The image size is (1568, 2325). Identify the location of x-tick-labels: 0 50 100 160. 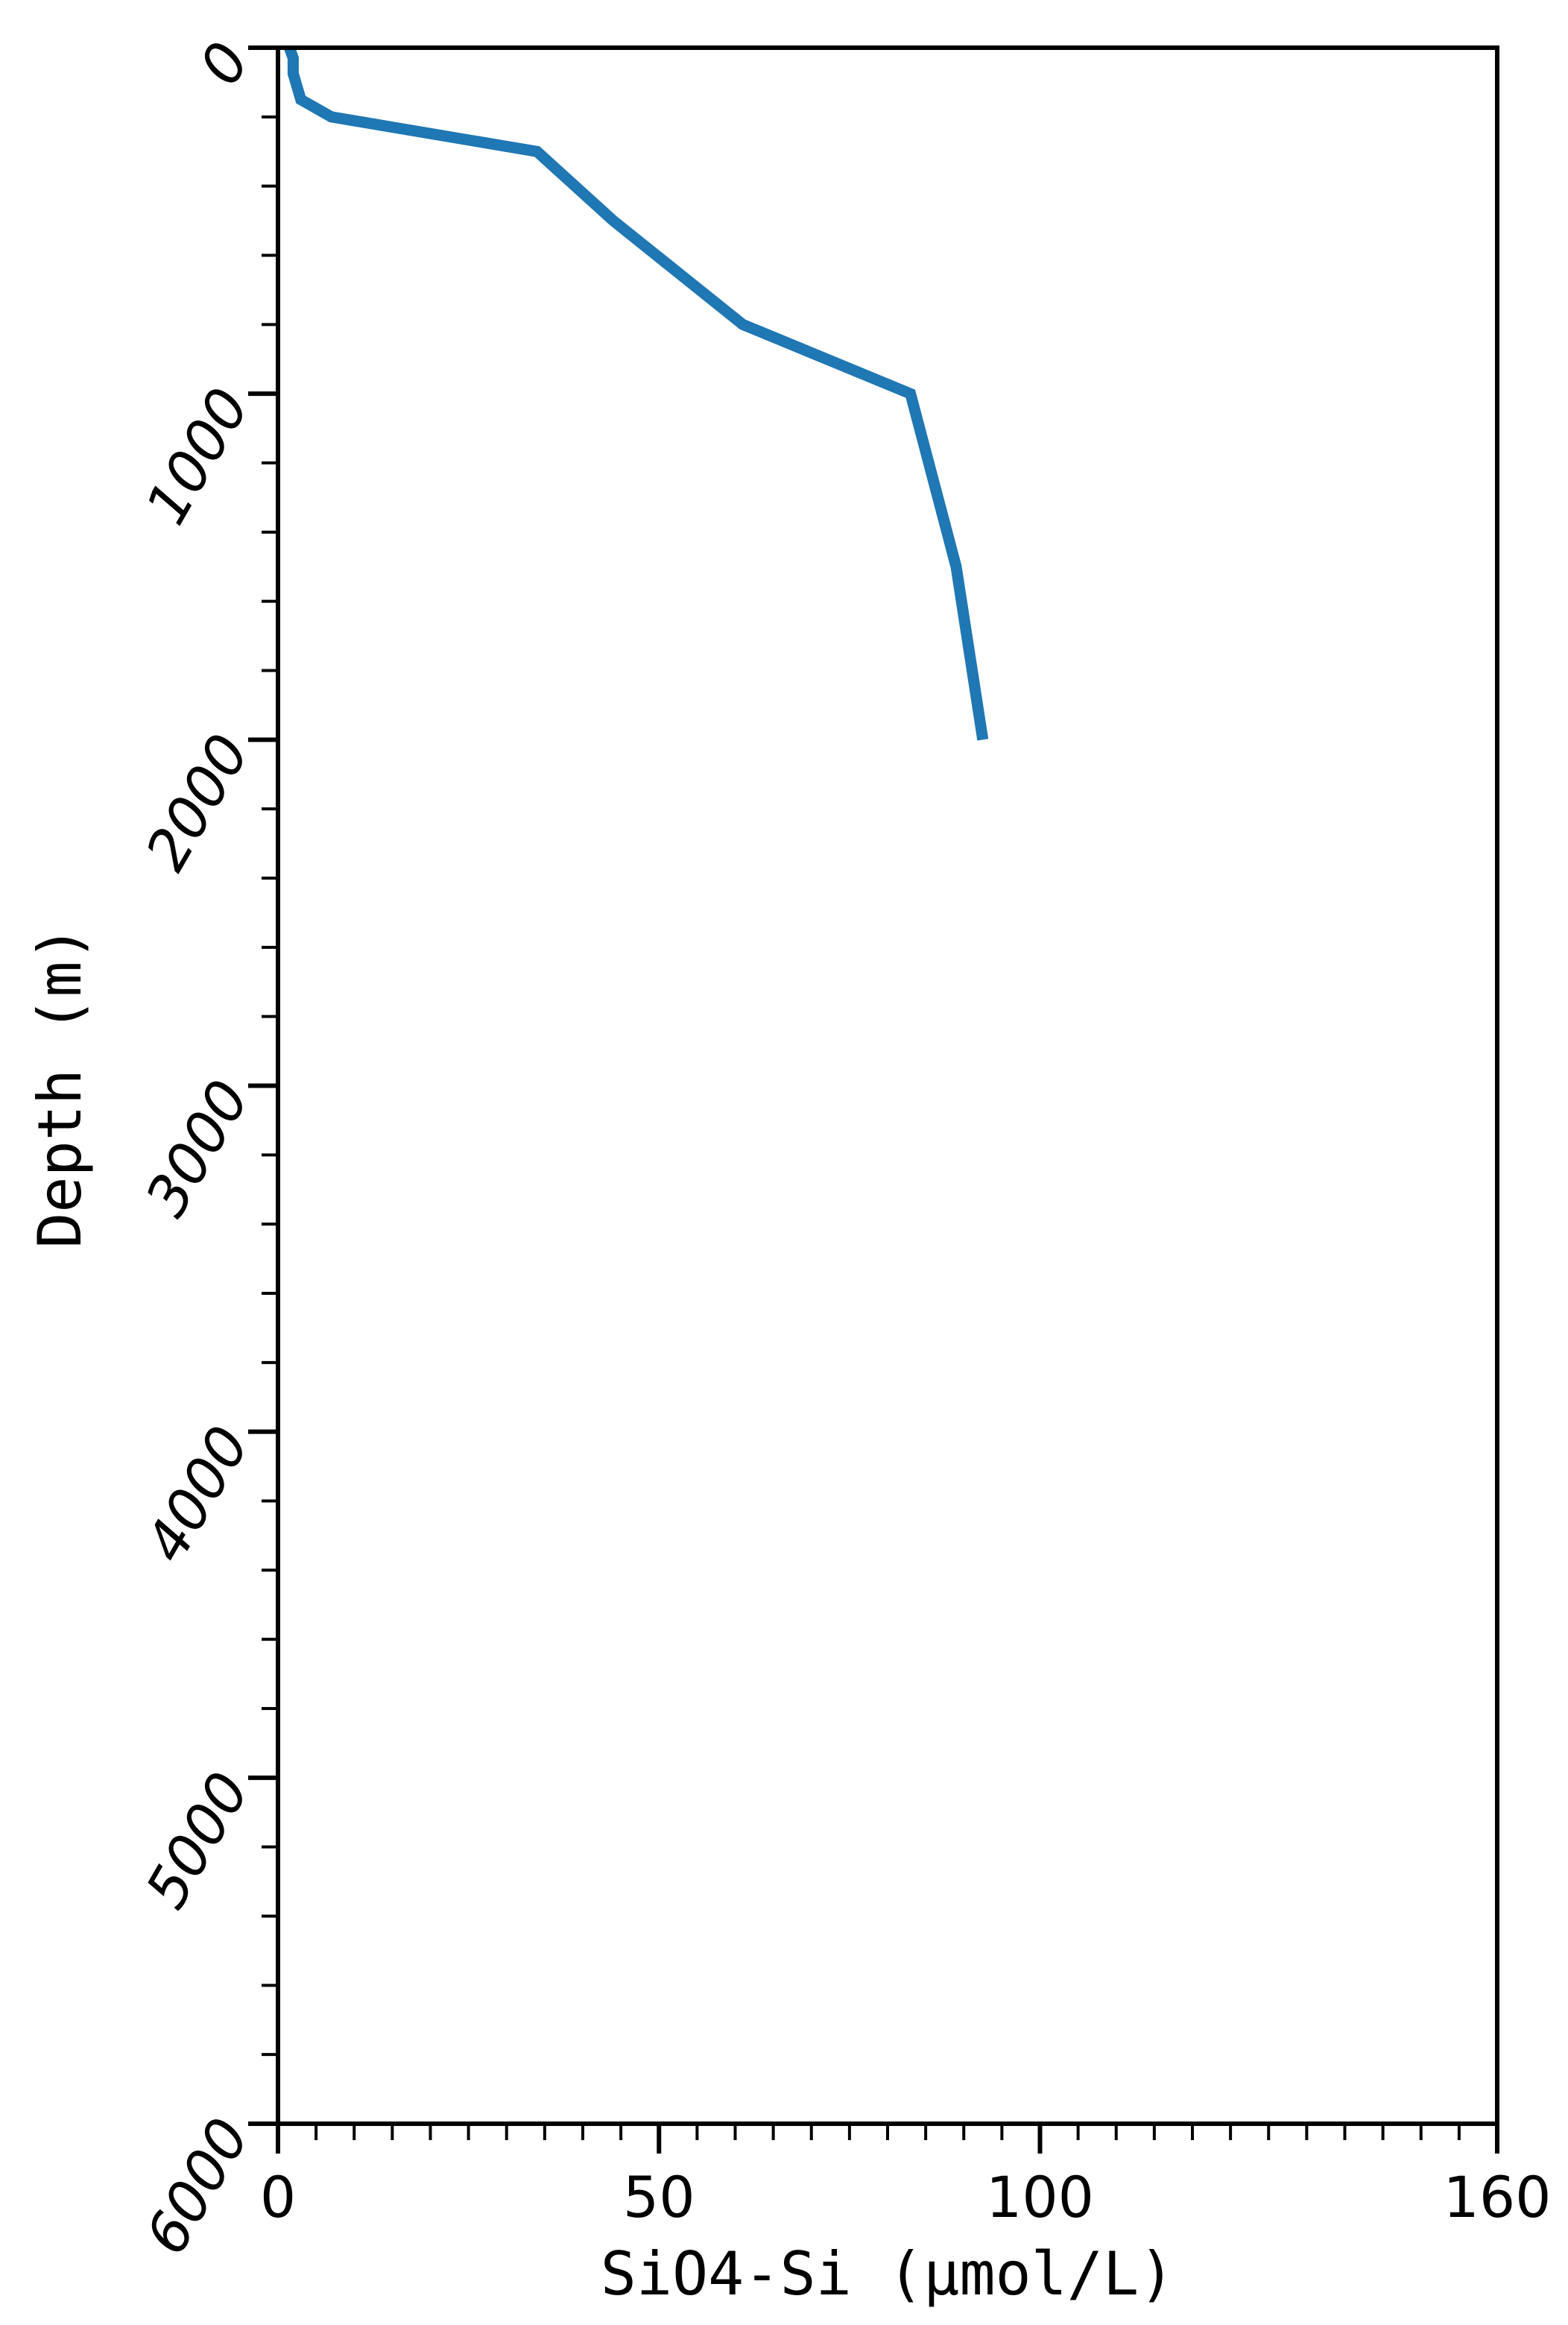
(906, 2197).